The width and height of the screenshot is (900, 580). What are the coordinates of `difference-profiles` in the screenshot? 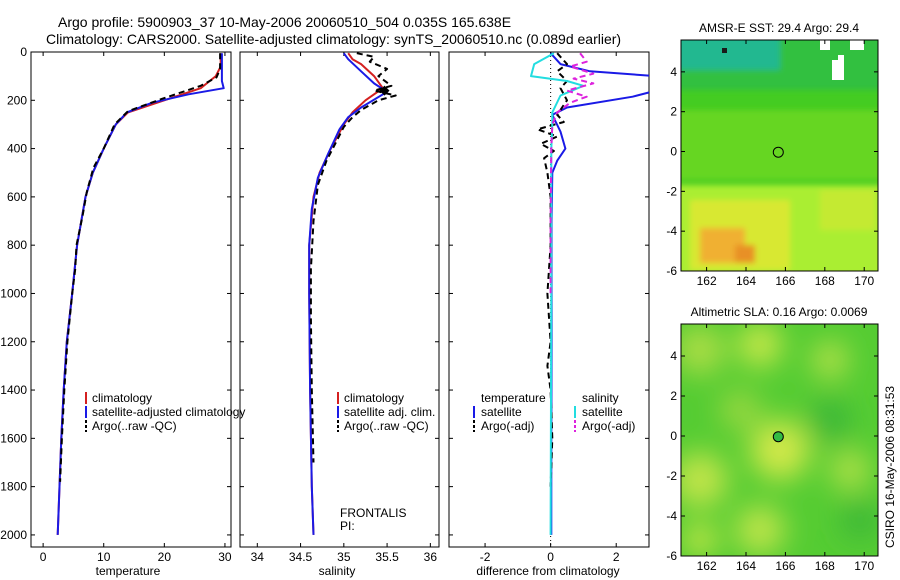 It's located at (589, 299).